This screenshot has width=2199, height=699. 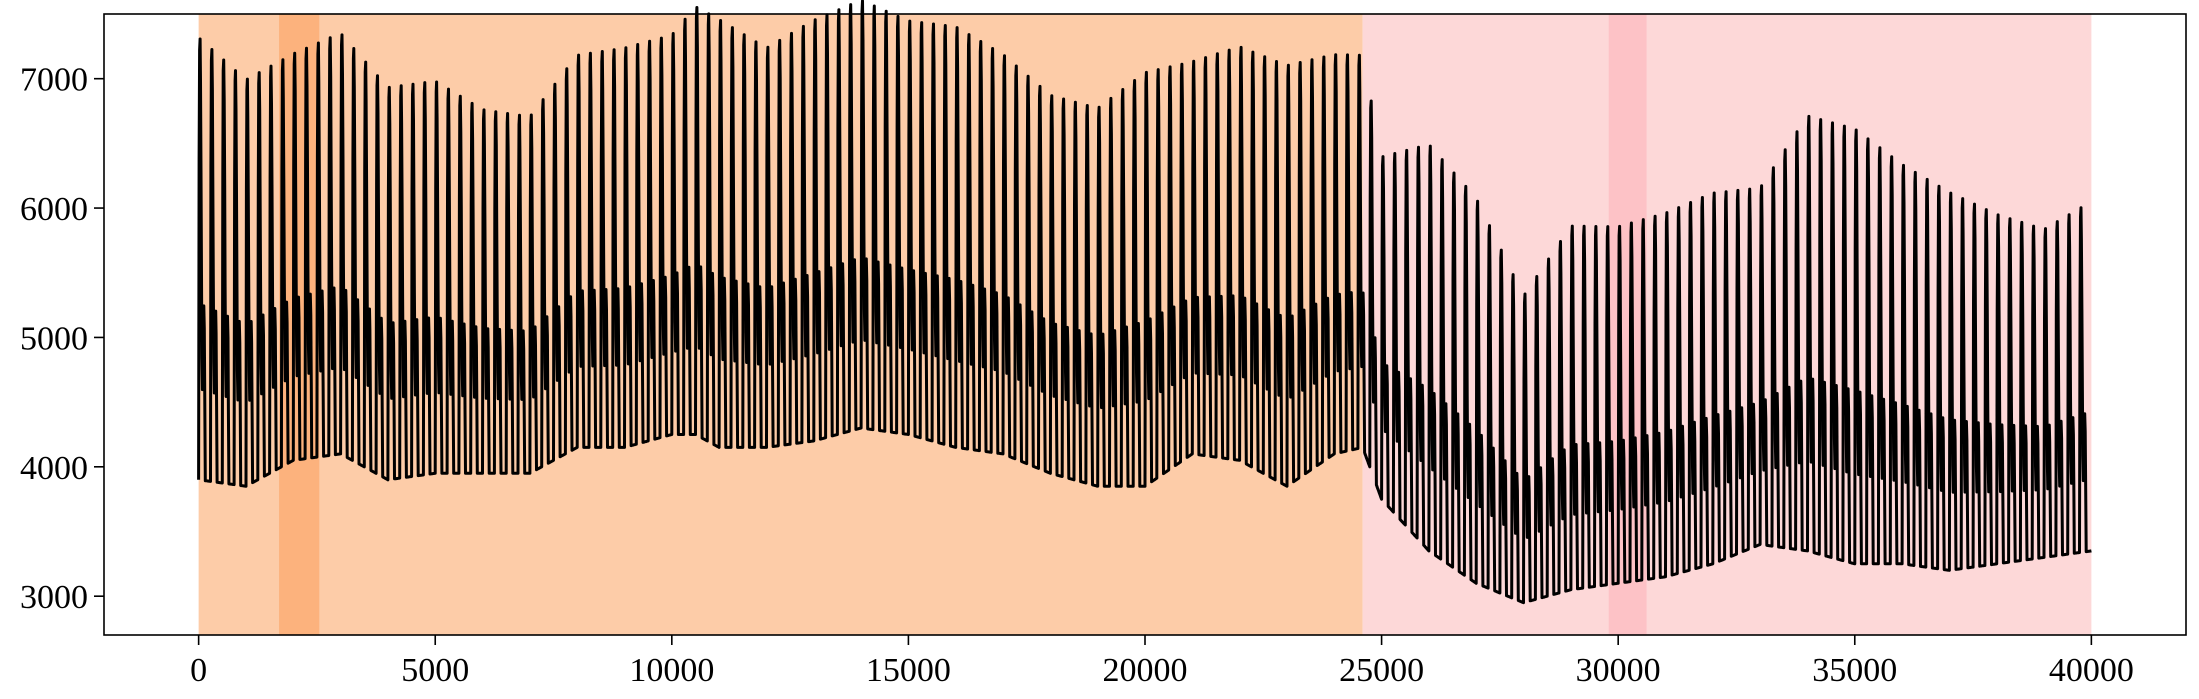 What do you see at coordinates (908, 670) in the screenshot?
I see `x-tick-label: 15000` at bounding box center [908, 670].